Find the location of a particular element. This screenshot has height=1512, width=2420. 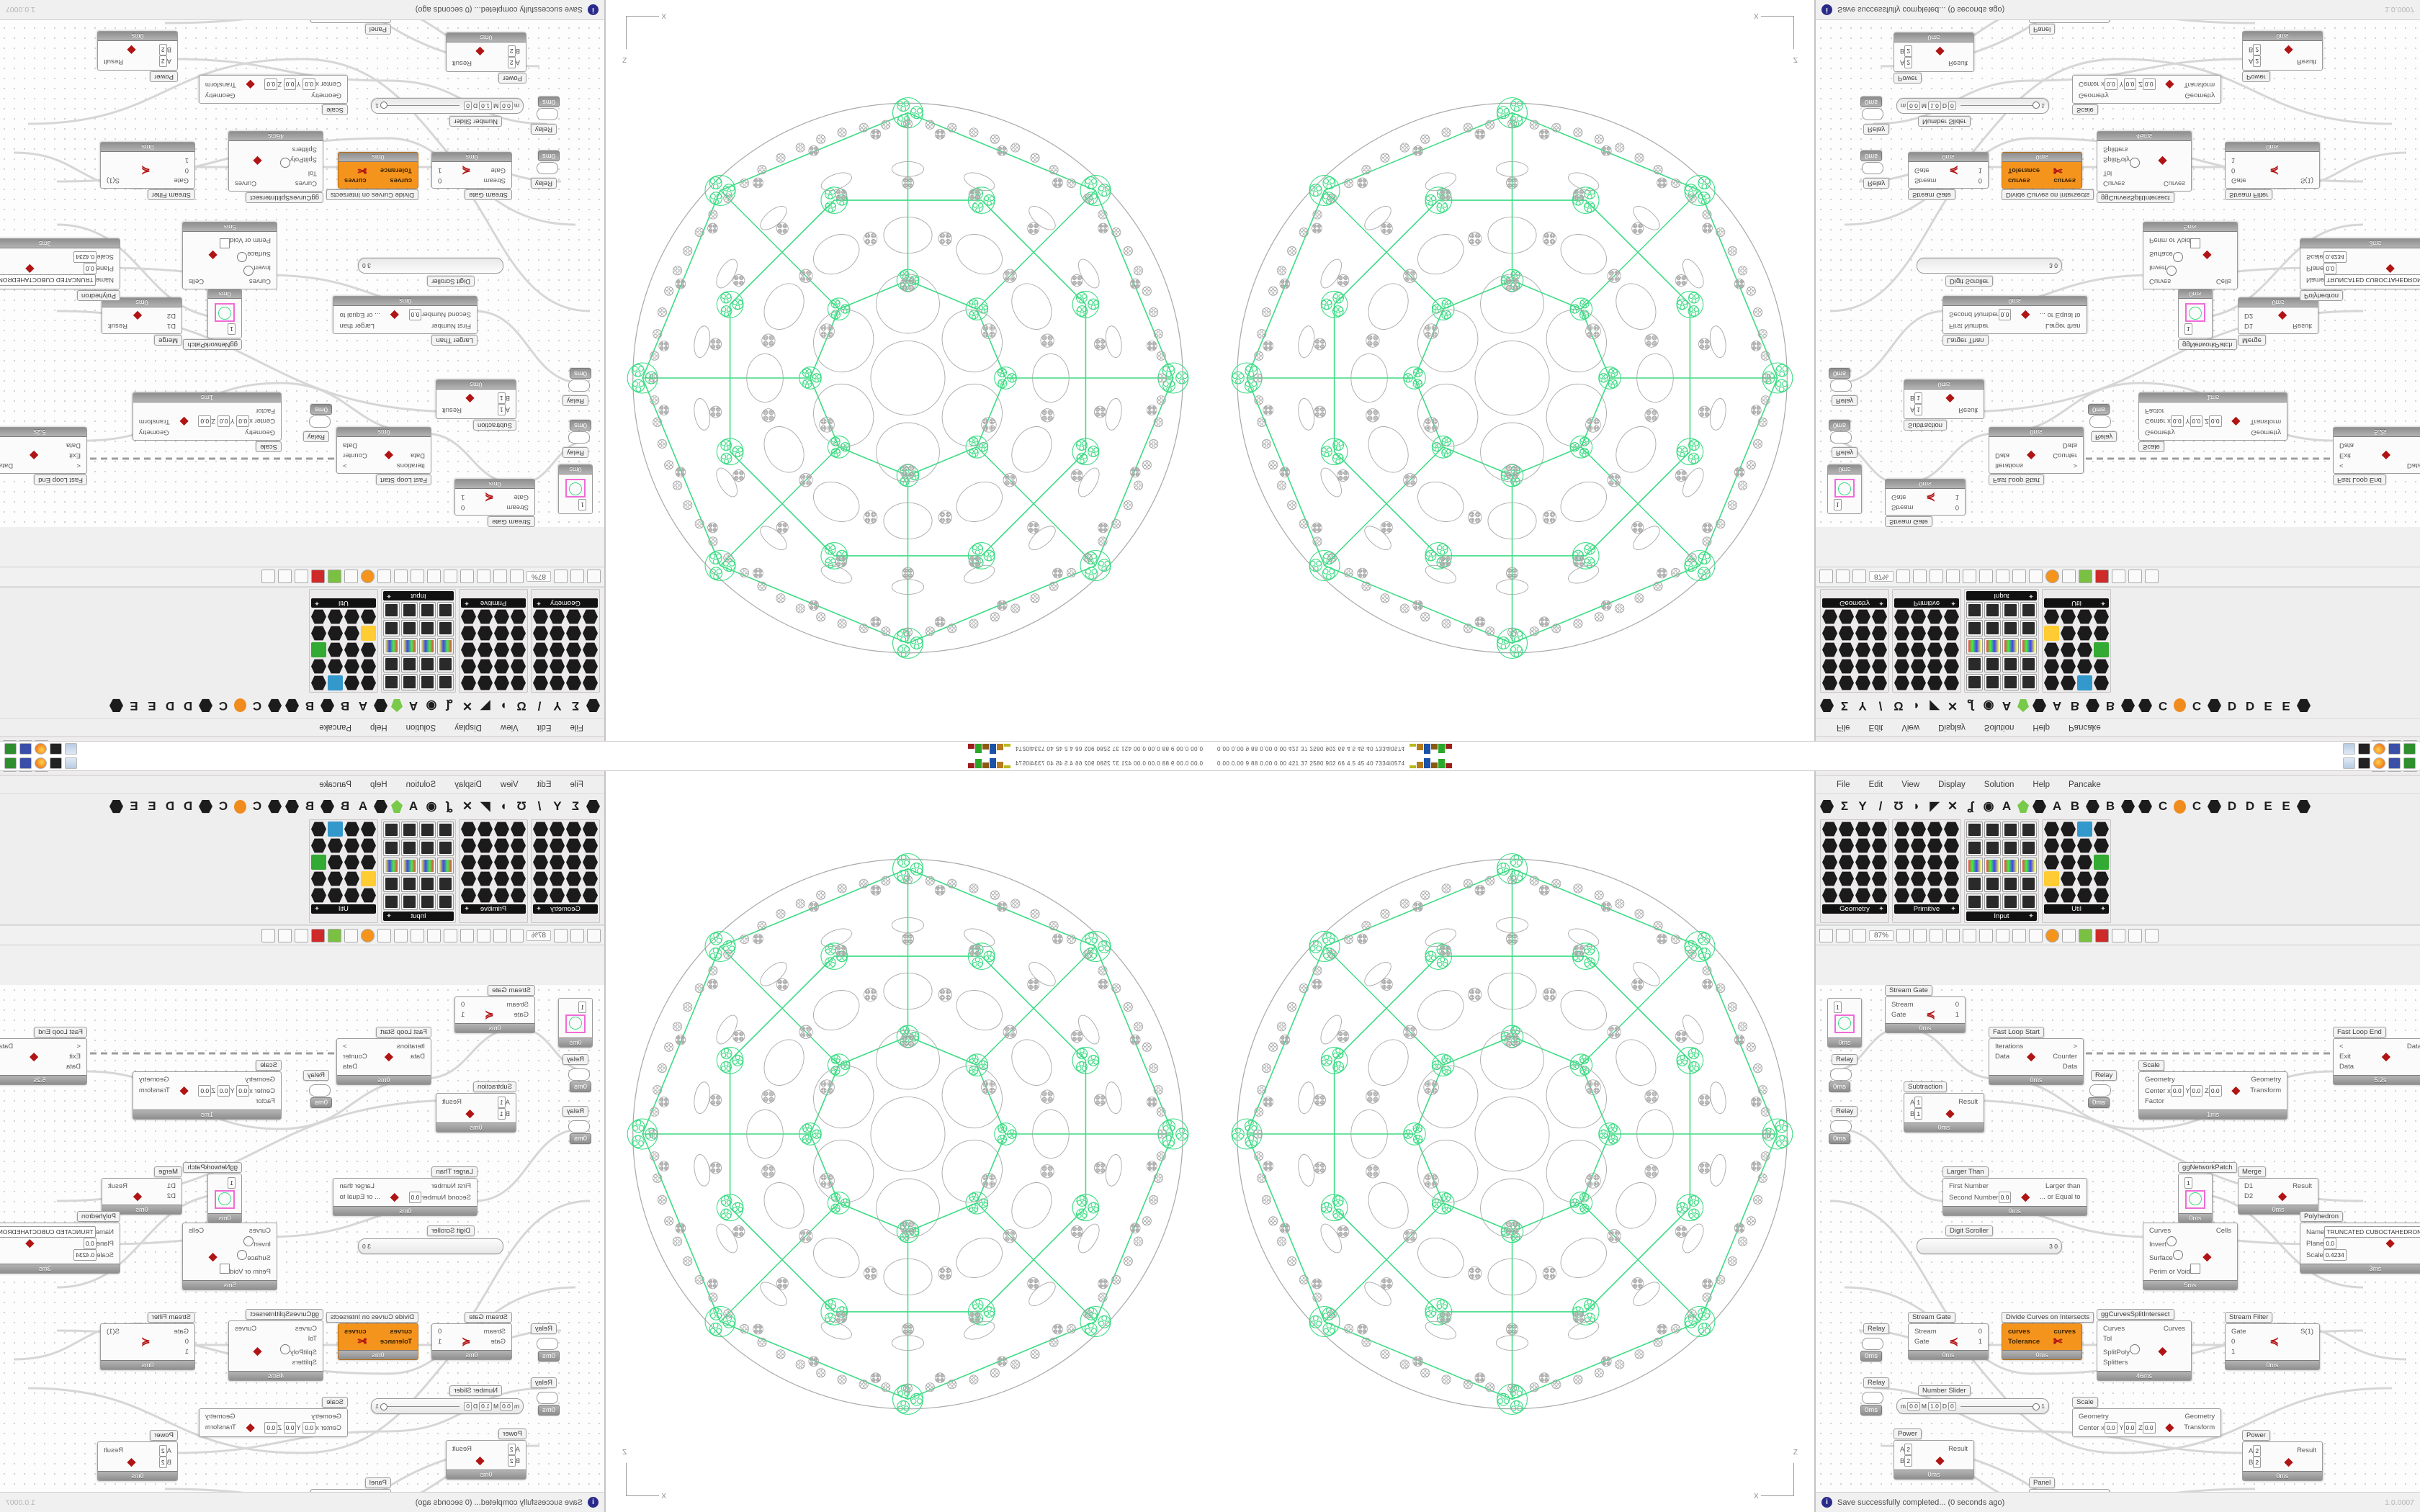

image-viewer-icon is located at coordinates (2364, 763).